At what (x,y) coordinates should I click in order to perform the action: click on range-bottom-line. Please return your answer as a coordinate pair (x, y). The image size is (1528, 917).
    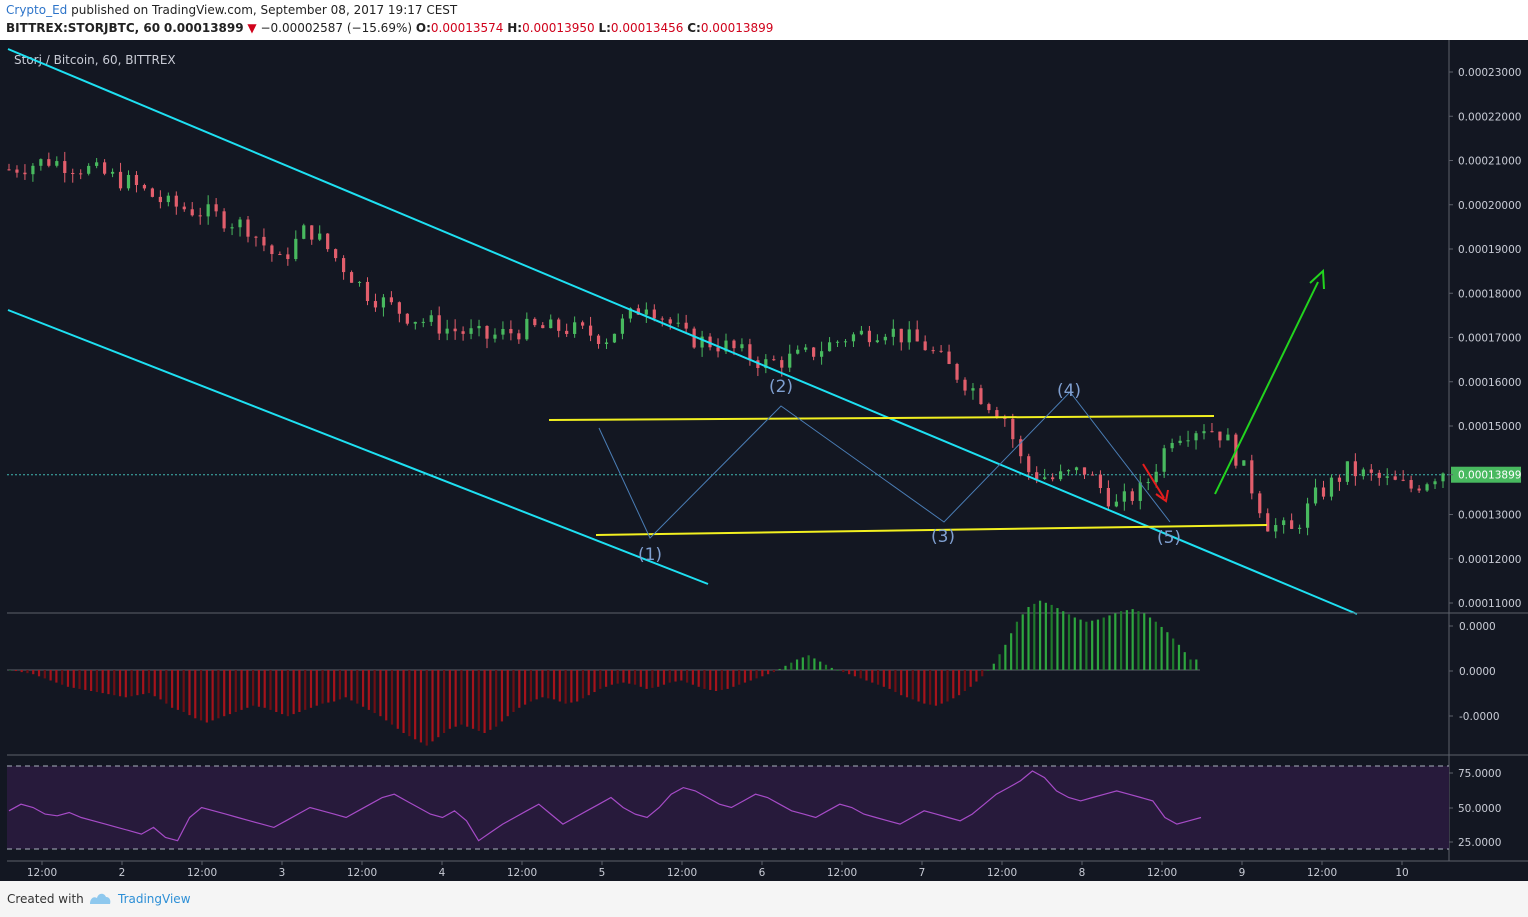
    Looking at the image, I should click on (931, 530).